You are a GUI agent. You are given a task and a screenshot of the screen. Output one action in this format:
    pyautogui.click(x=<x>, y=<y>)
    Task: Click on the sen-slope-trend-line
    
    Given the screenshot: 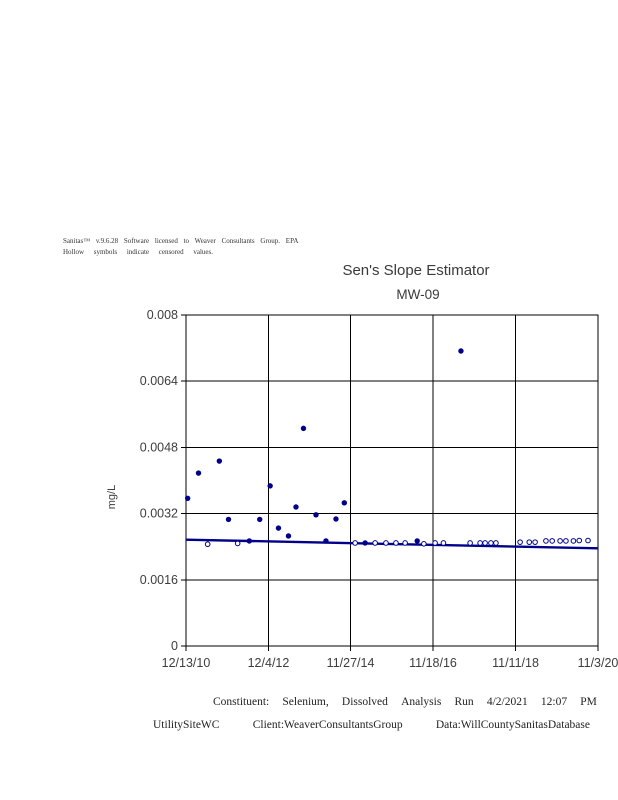 What is the action you would take?
    pyautogui.click(x=392, y=544)
    